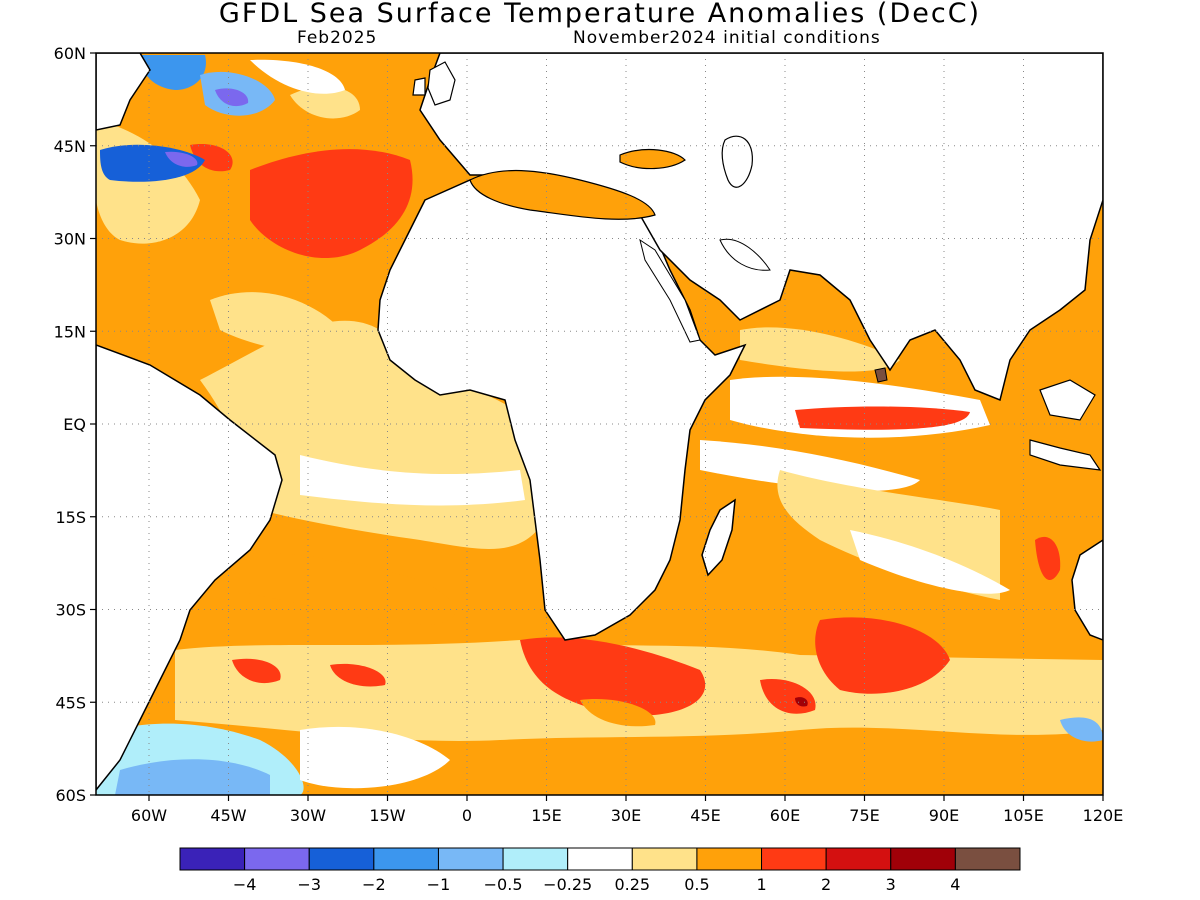 This screenshot has height=900, width=1200. What do you see at coordinates (761, 884) in the screenshot?
I see `legend-label: 1` at bounding box center [761, 884].